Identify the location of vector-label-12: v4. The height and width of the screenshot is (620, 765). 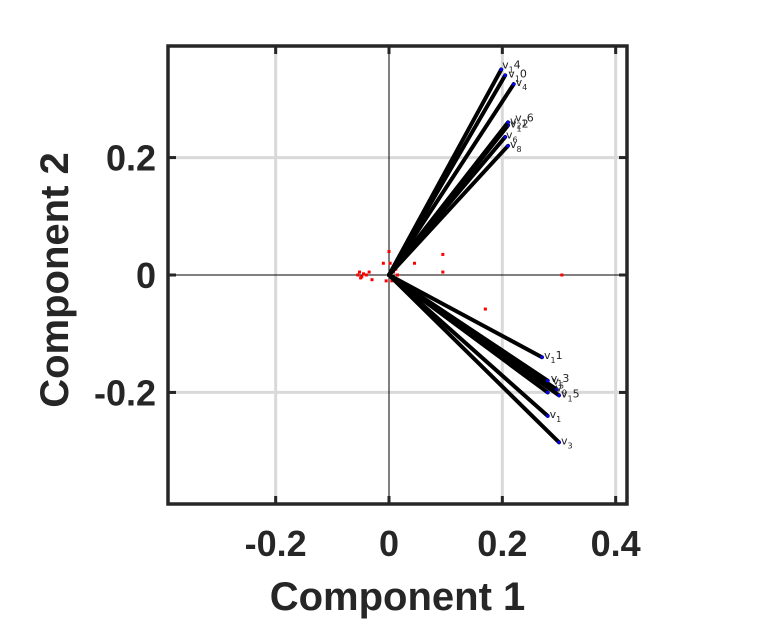
(522, 84).